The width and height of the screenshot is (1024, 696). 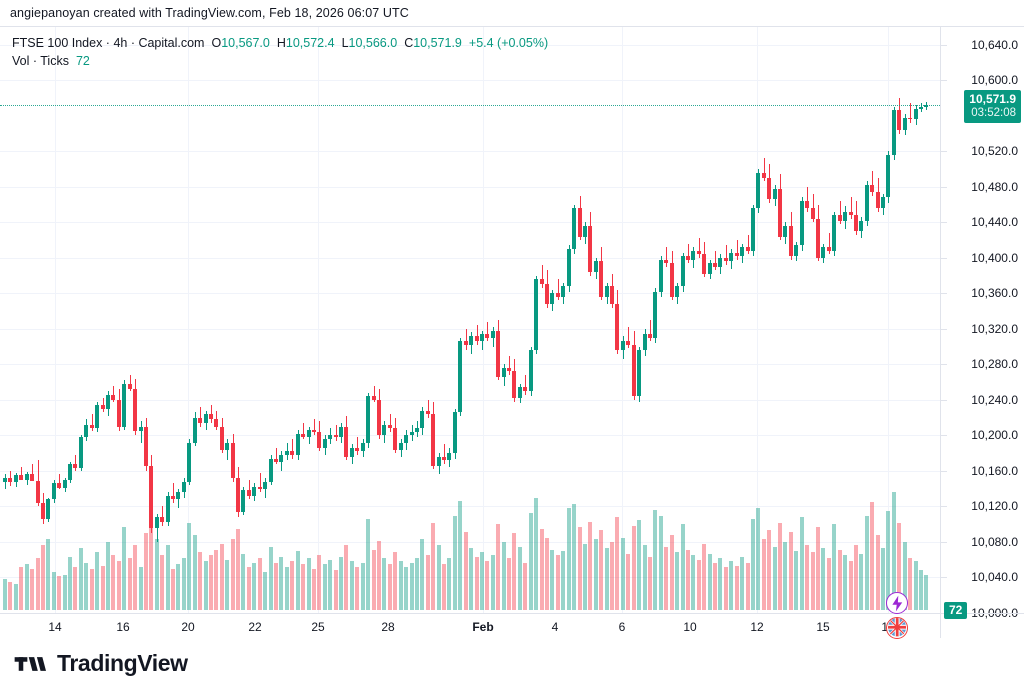 I want to click on price-axis-label: 10,360.0, so click(x=994, y=293).